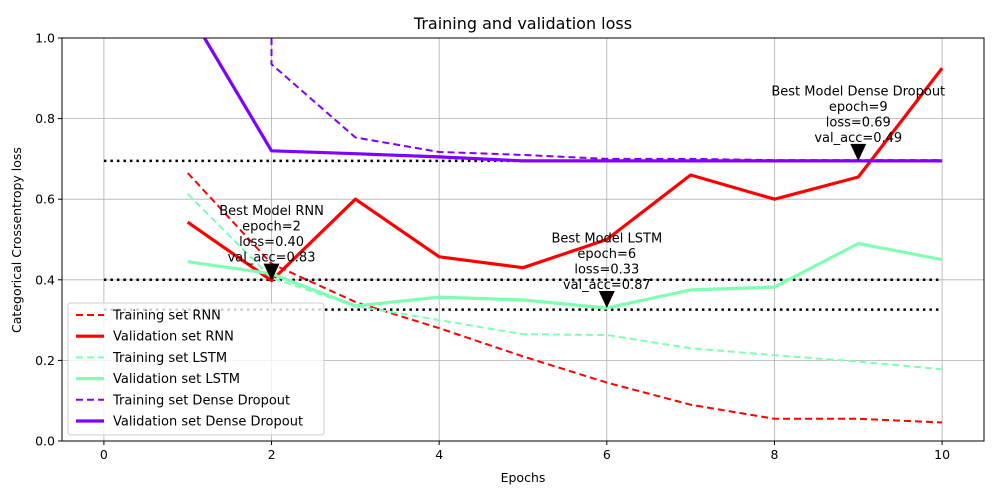 The height and width of the screenshot is (500, 1000). What do you see at coordinates (858, 138) in the screenshot?
I see `annotation-text: val_acc=0.49` at bounding box center [858, 138].